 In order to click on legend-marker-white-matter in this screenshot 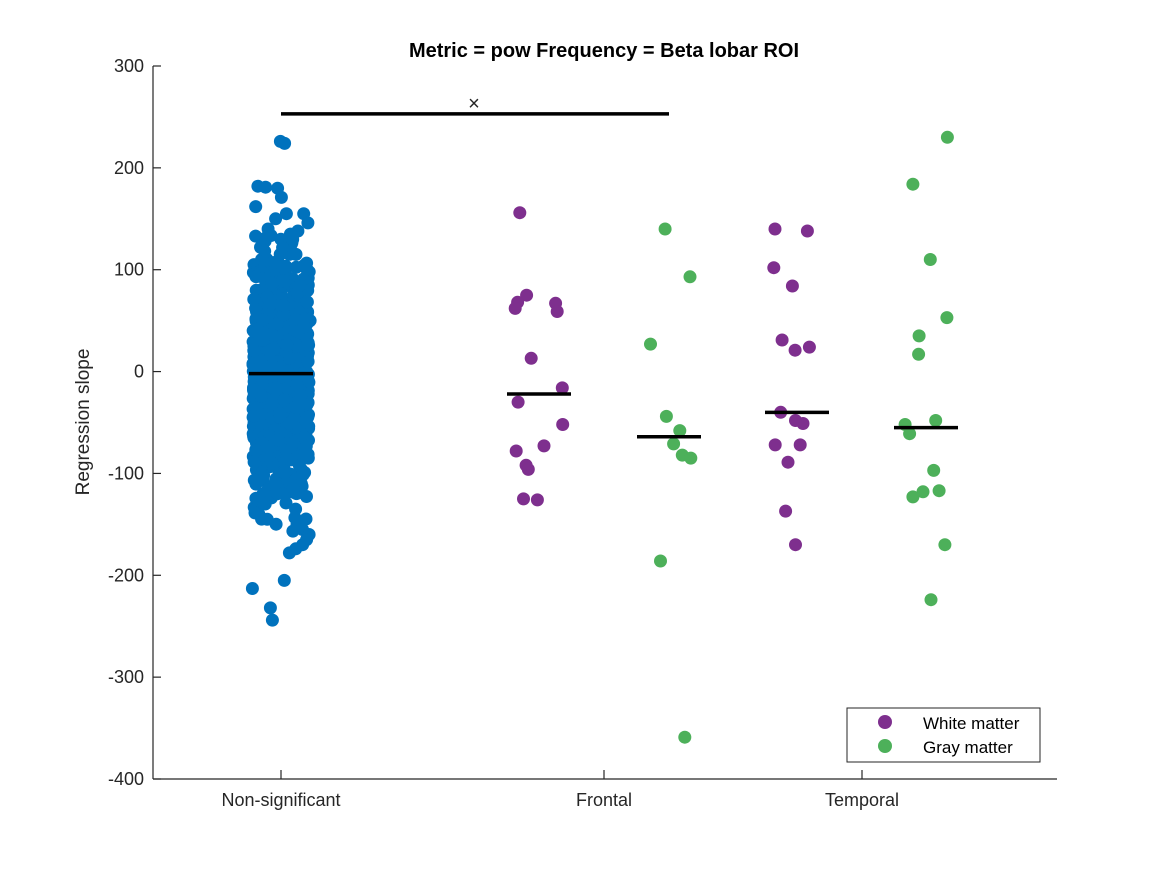, I will do `click(885, 722)`.